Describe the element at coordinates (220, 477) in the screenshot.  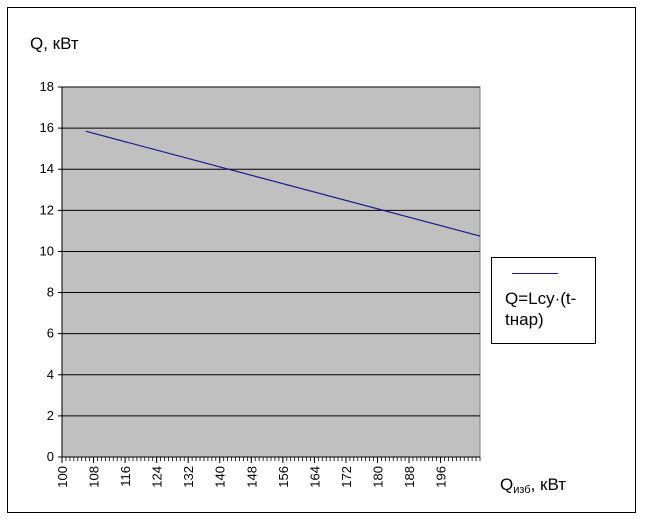
I see `x-tick-label: 140` at that location.